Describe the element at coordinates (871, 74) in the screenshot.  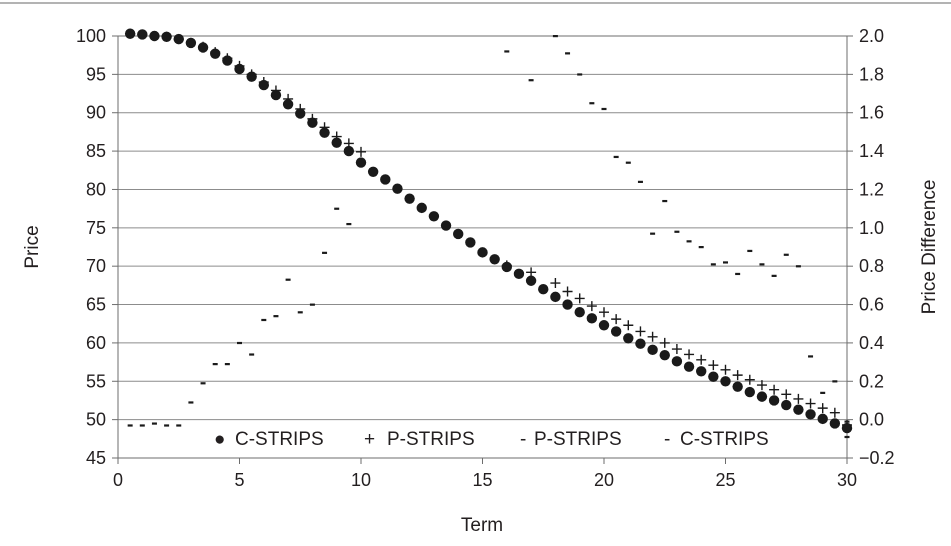
I see `y2-tick-label: 1.8` at that location.